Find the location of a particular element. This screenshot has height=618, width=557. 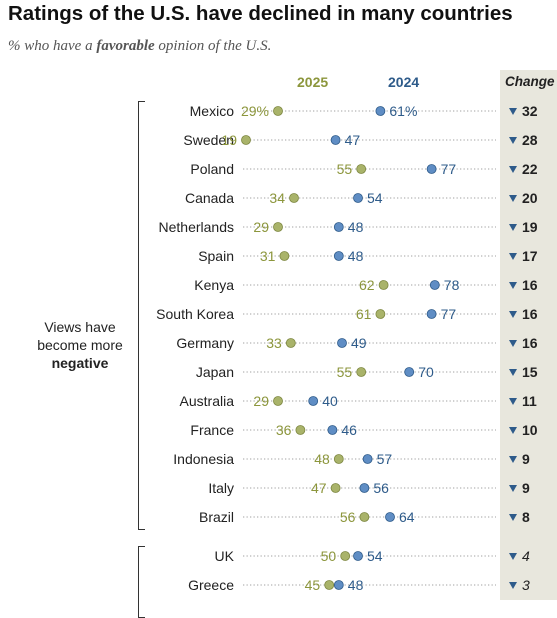

change-value-kenya: 16 is located at coordinates (530, 285).